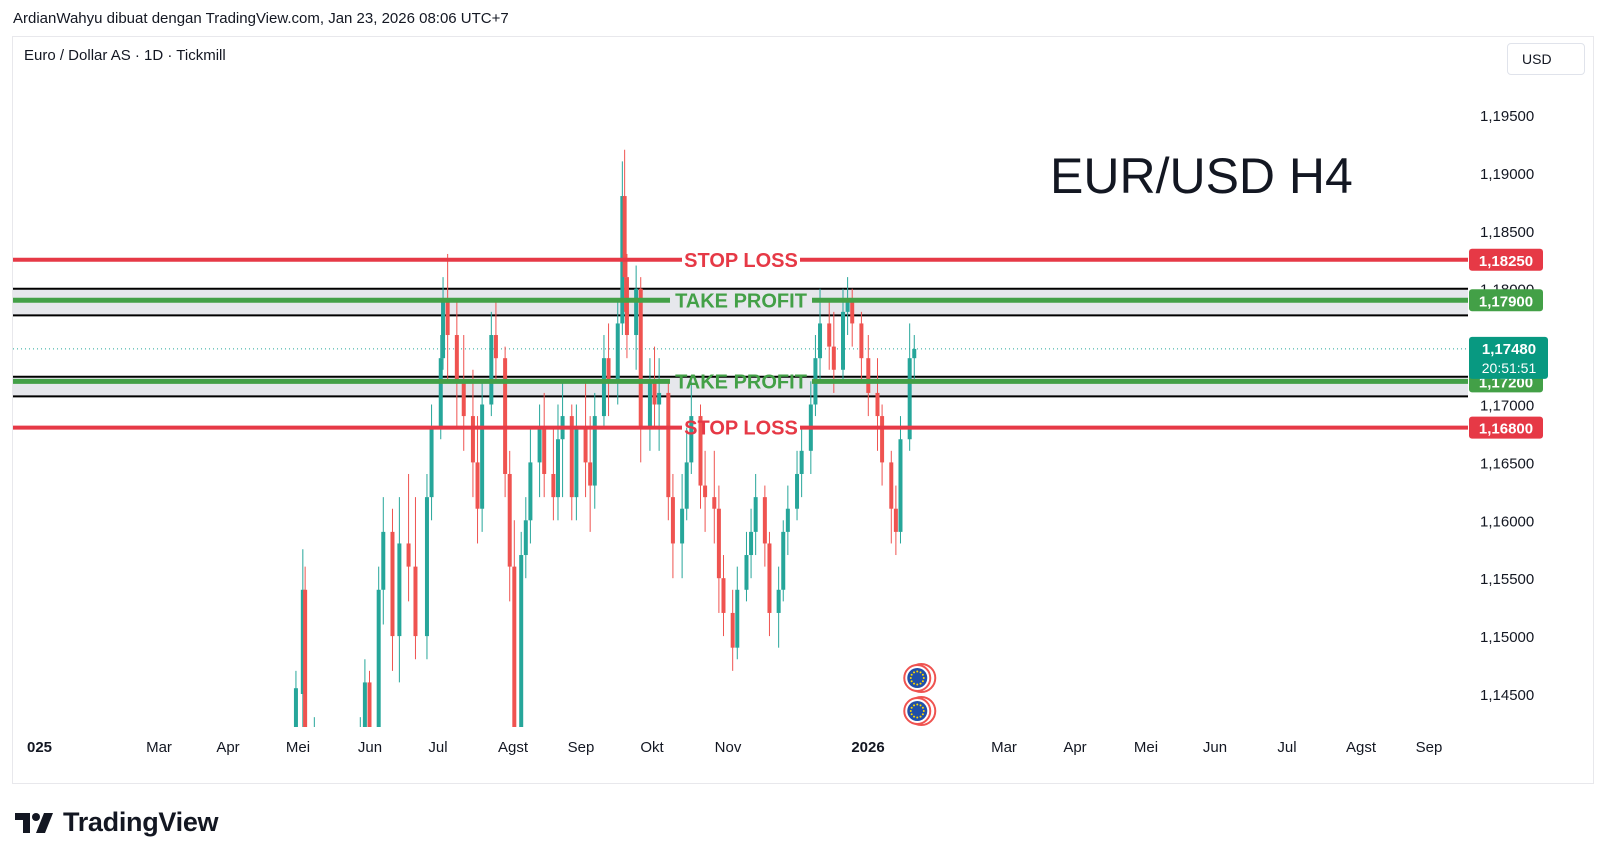 The image size is (1600, 860). What do you see at coordinates (1506, 429) in the screenshot?
I see `price-tag-label: 1,16800` at bounding box center [1506, 429].